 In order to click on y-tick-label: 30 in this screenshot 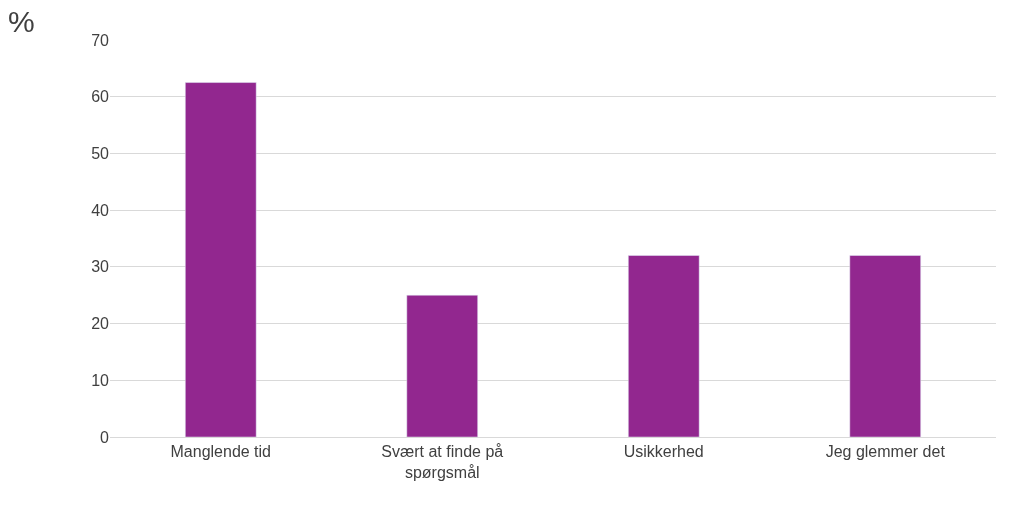, I will do `click(100, 267)`.